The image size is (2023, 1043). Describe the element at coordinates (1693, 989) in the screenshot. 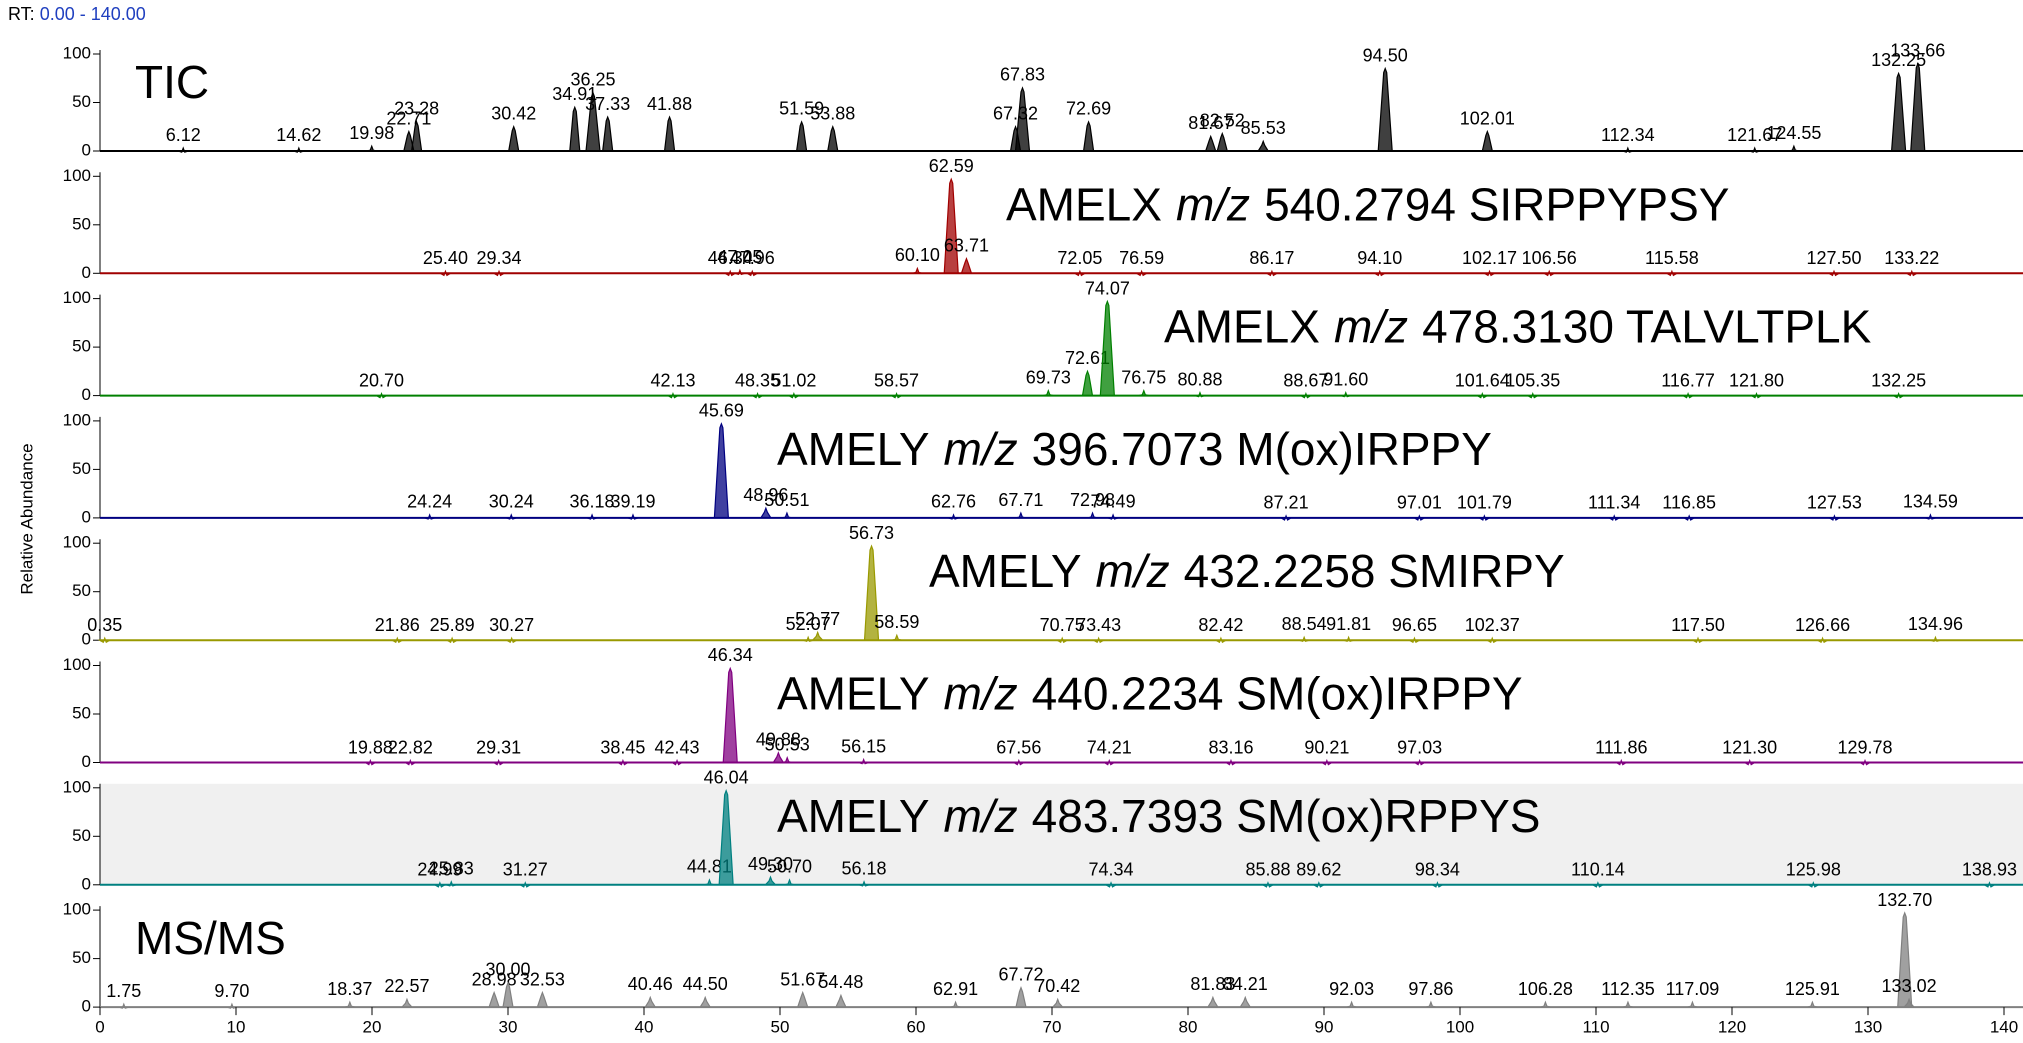

I see `peak-label: 117.09` at that location.